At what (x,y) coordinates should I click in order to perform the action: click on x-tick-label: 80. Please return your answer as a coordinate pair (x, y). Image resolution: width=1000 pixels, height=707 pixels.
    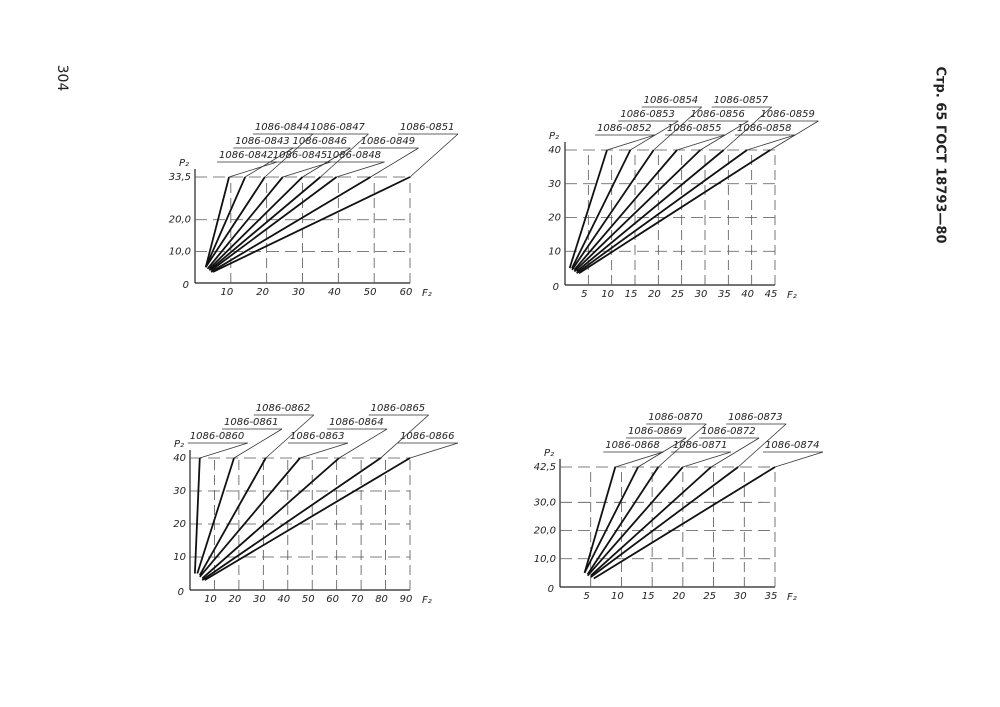
    Looking at the image, I should click on (381, 599).